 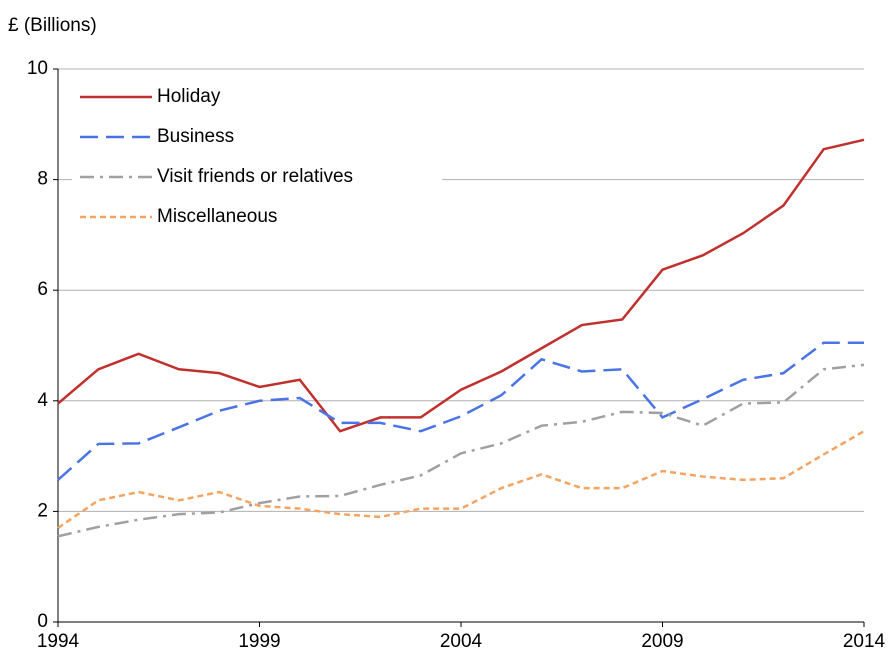 I want to click on x-tick-label: 1994, so click(x=58, y=641).